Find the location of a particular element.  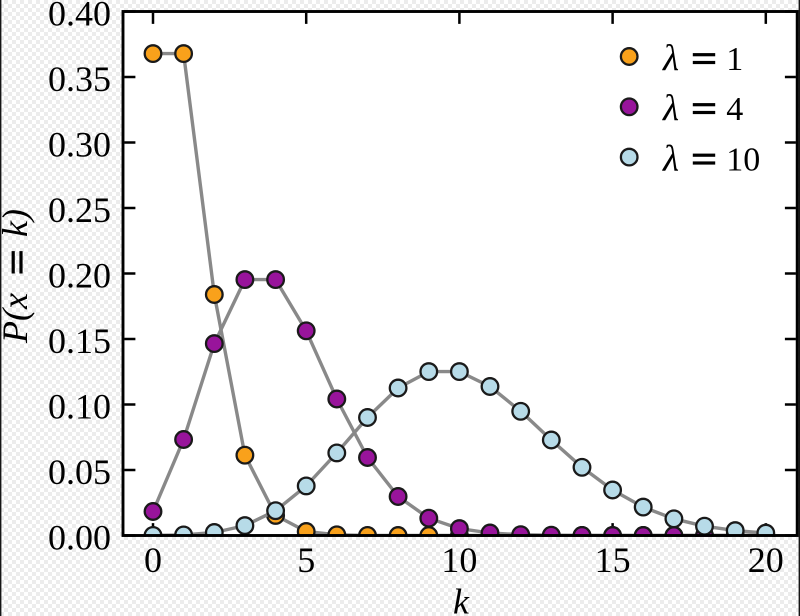

svg-text: 5 is located at coordinates (306, 560).